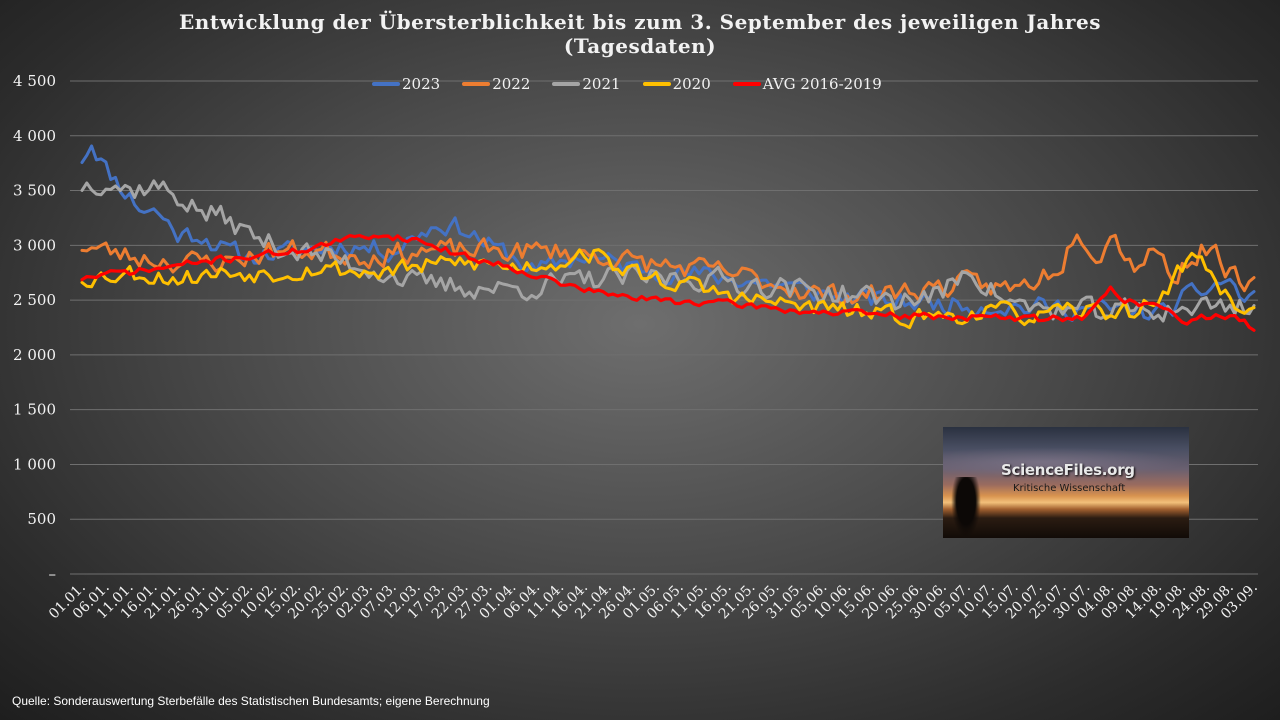 This screenshot has height=720, width=1280. I want to click on series-line-2020, so click(668, 289).